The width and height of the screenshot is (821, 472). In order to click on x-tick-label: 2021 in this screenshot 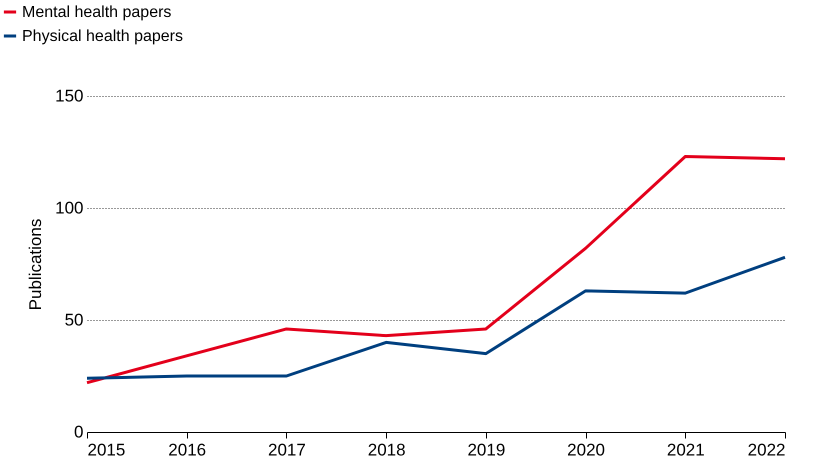, I will do `click(685, 450)`.